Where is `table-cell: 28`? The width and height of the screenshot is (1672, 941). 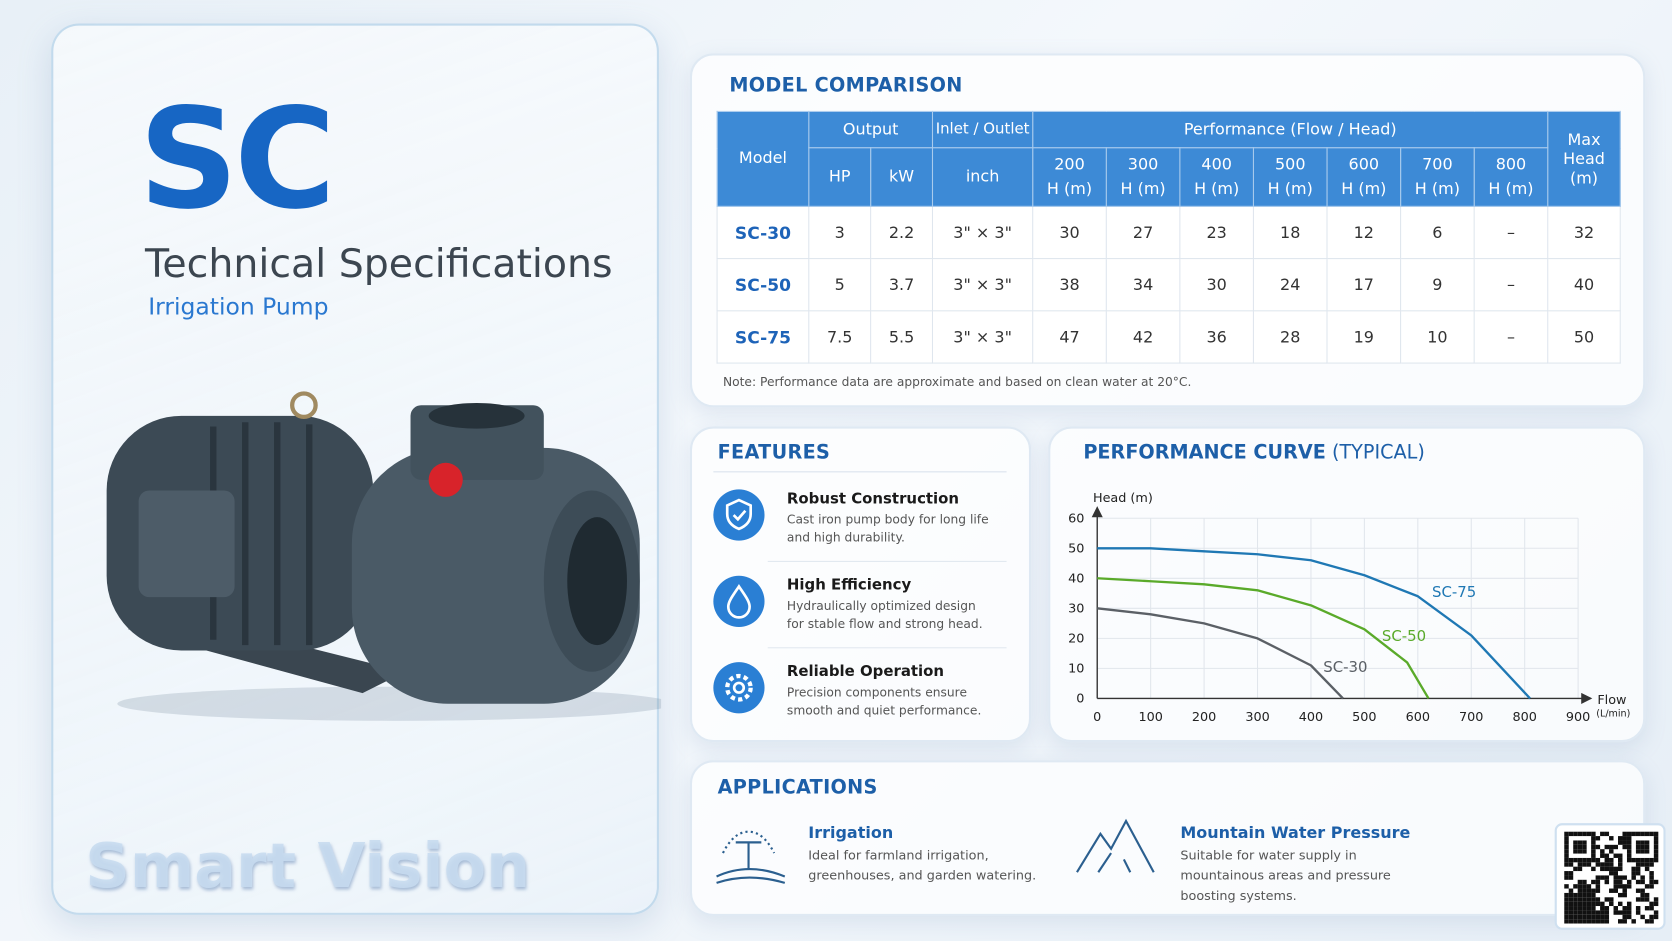 table-cell: 28 is located at coordinates (1290, 337).